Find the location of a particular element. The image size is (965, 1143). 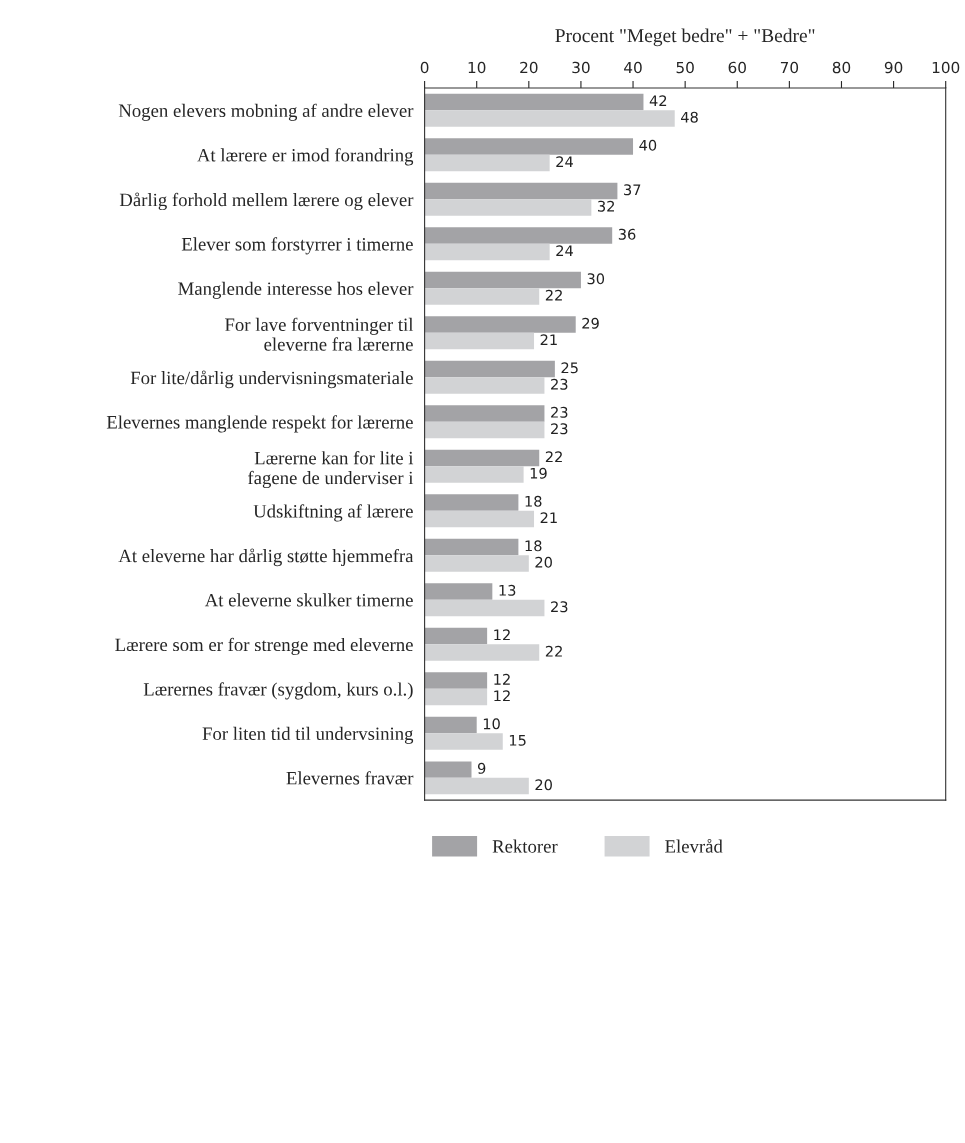

x-tick-label: 30 is located at coordinates (581, 67).